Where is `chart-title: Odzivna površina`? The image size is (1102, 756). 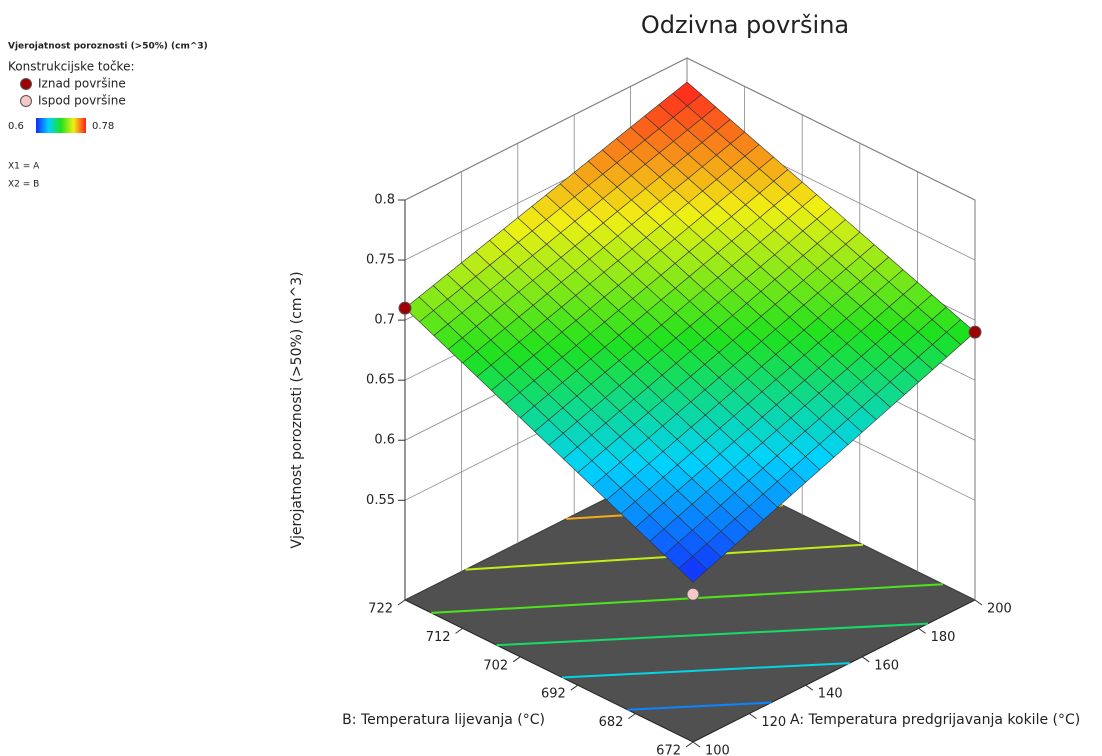 chart-title: Odzivna površina is located at coordinates (745, 25).